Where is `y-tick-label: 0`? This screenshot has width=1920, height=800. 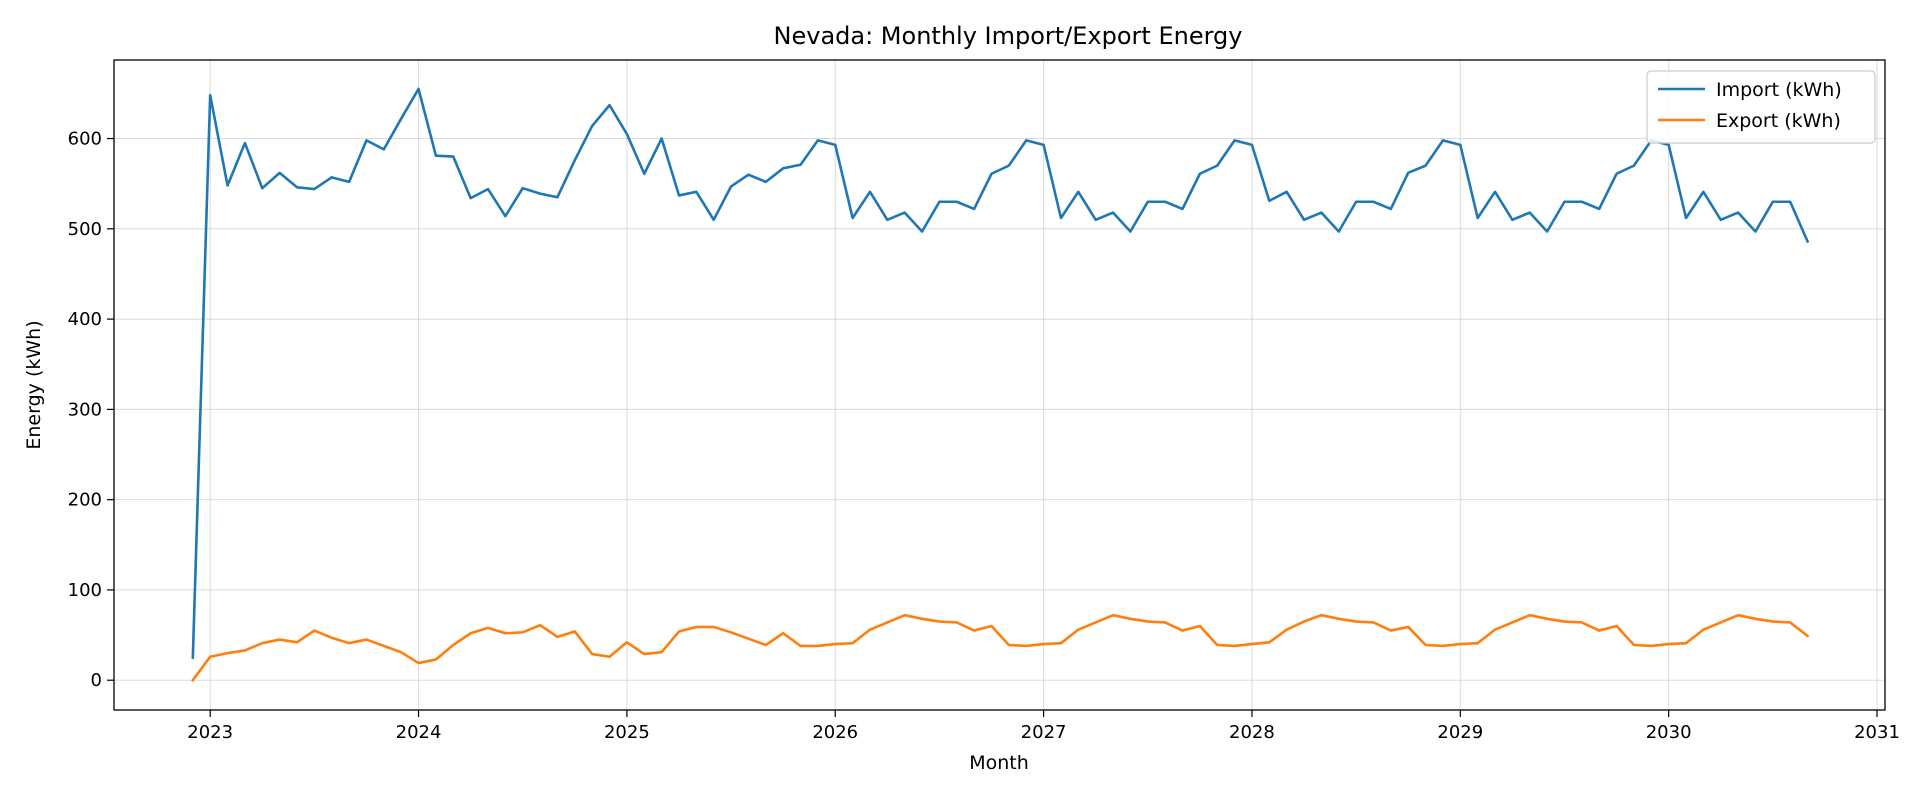
y-tick-label: 0 is located at coordinates (96, 680).